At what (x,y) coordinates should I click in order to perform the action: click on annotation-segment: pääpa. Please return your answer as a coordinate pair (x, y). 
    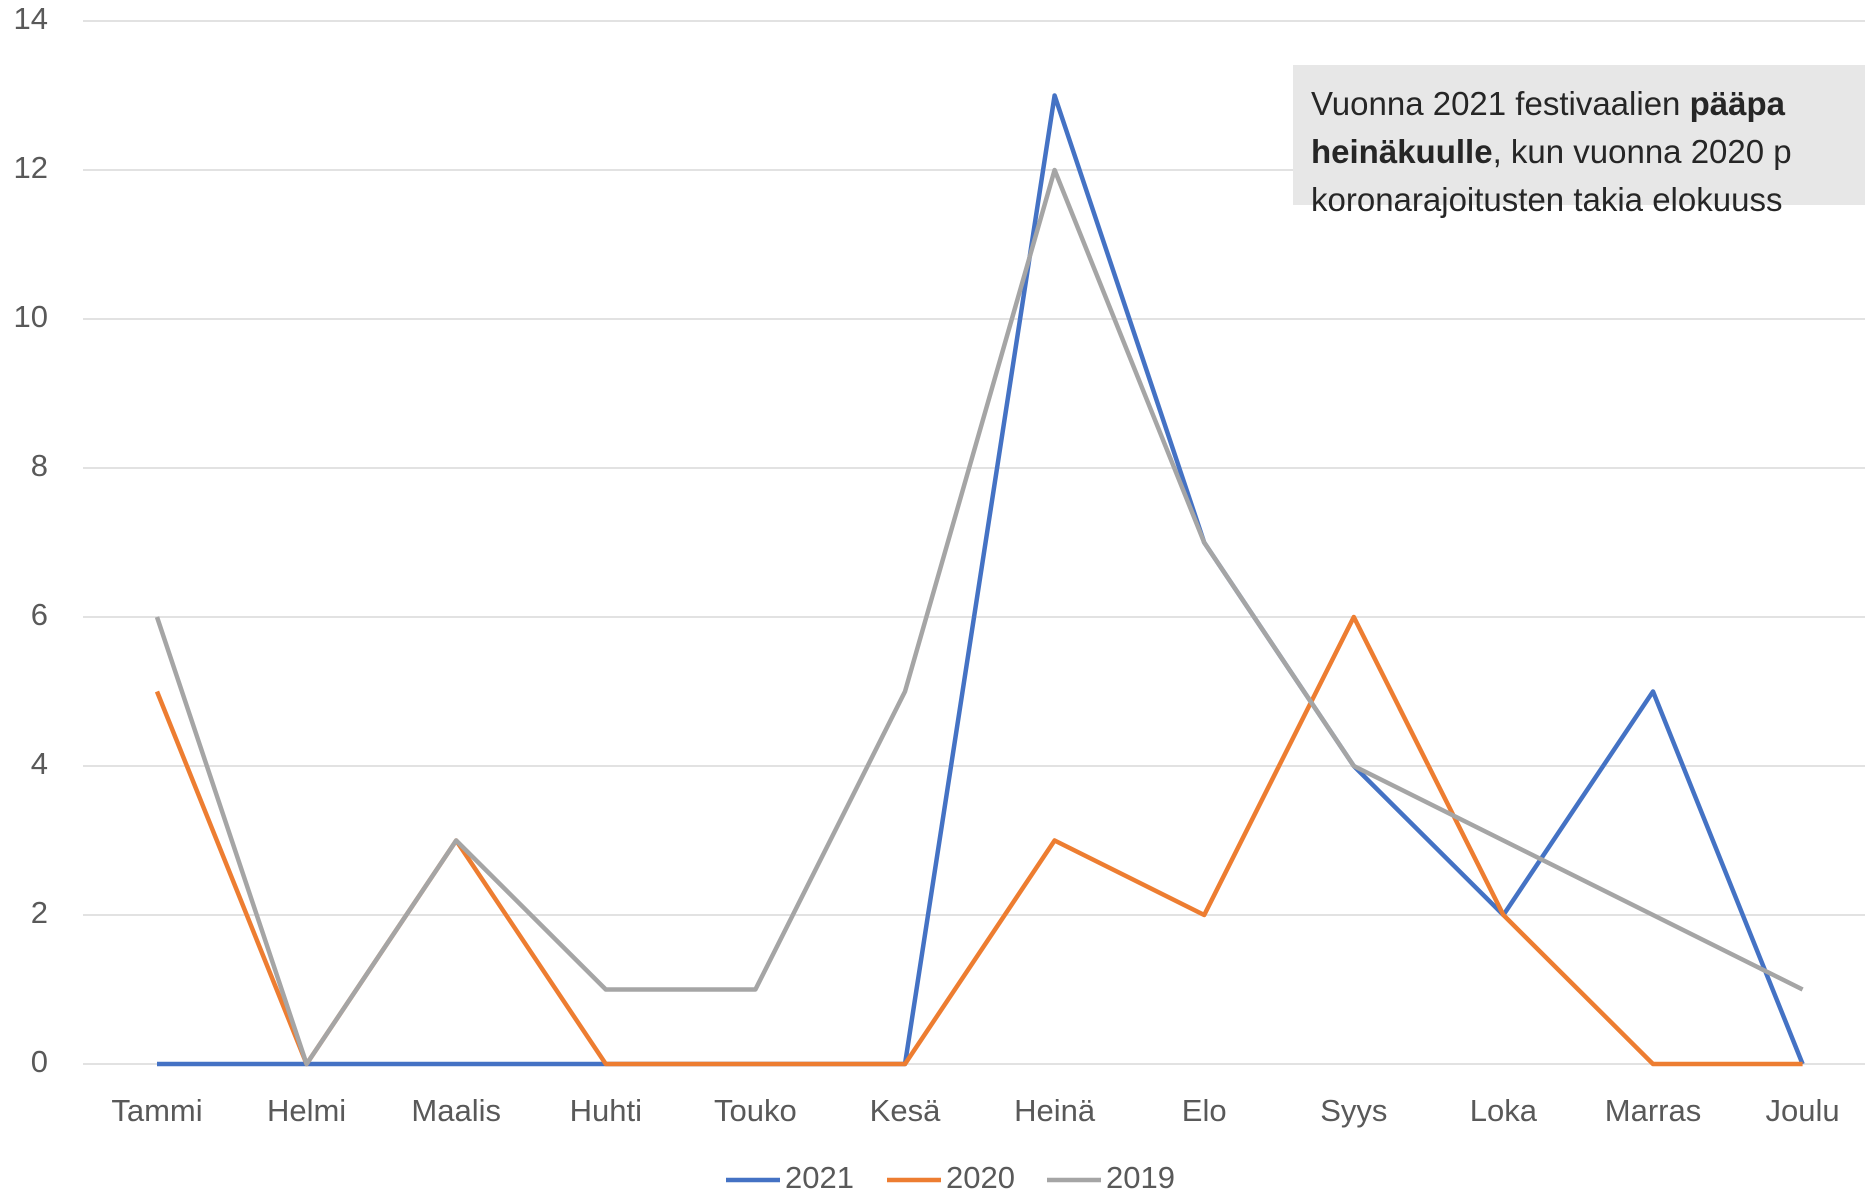
    Looking at the image, I should click on (1738, 103).